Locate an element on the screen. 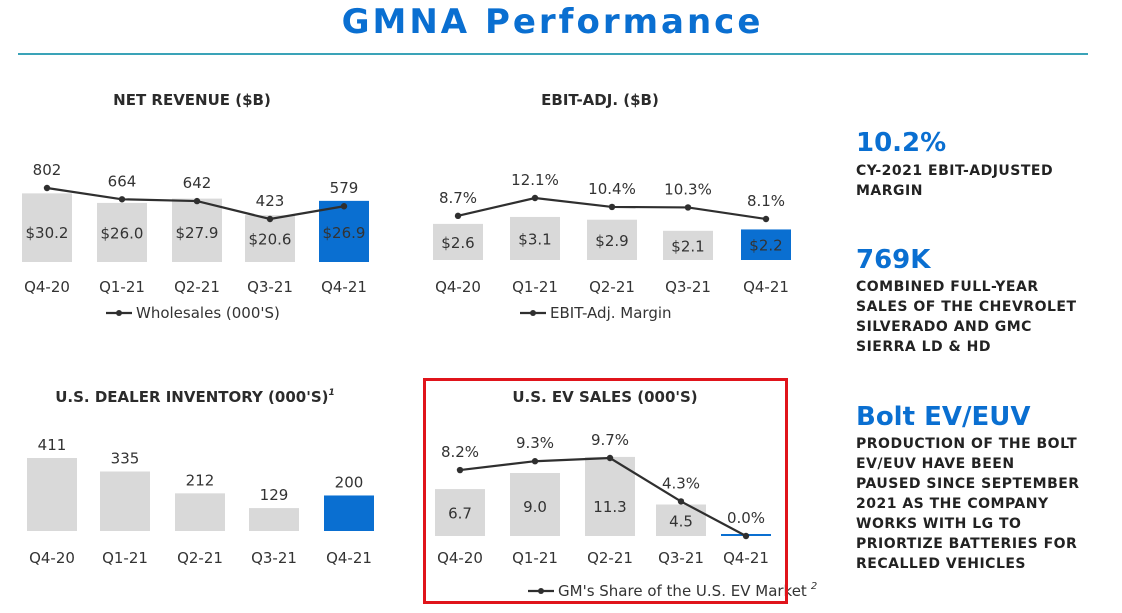 Image resolution: width=1122 pixels, height=613 pixels. net-revenue-category-label: Q3-21 is located at coordinates (270, 287).